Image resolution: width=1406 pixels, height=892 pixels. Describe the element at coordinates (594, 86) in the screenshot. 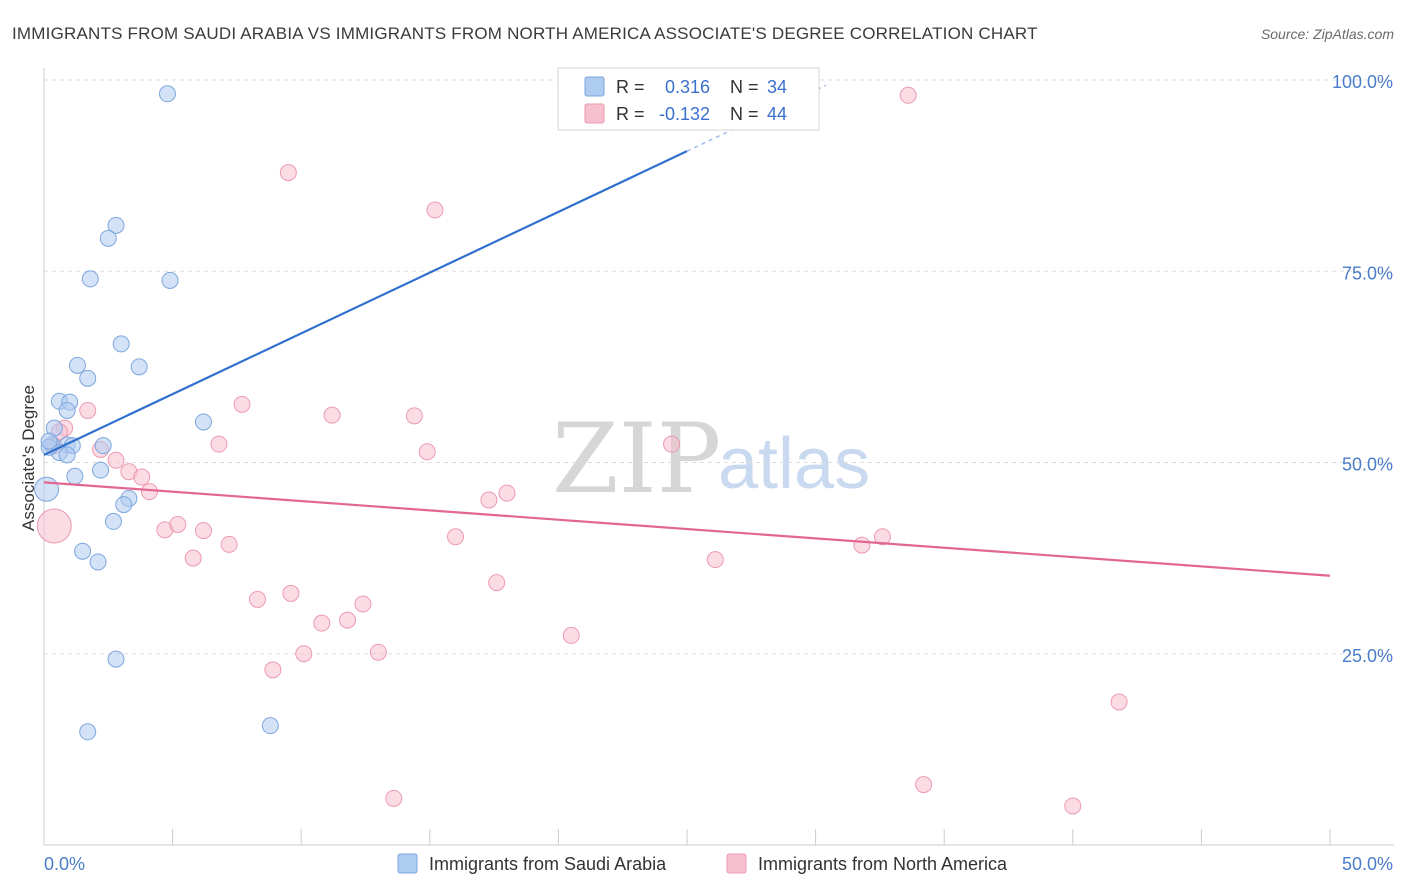

I see `stats-swatch-saudi-arabia` at that location.